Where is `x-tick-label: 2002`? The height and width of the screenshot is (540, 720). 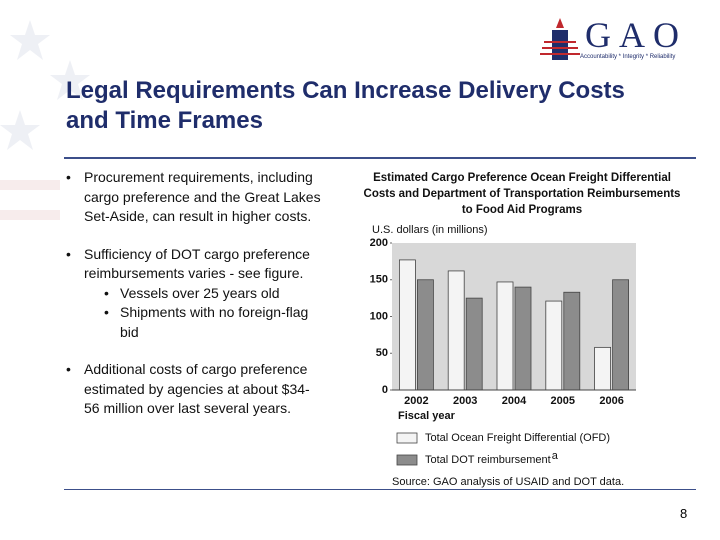 x-tick-label: 2002 is located at coordinates (416, 401).